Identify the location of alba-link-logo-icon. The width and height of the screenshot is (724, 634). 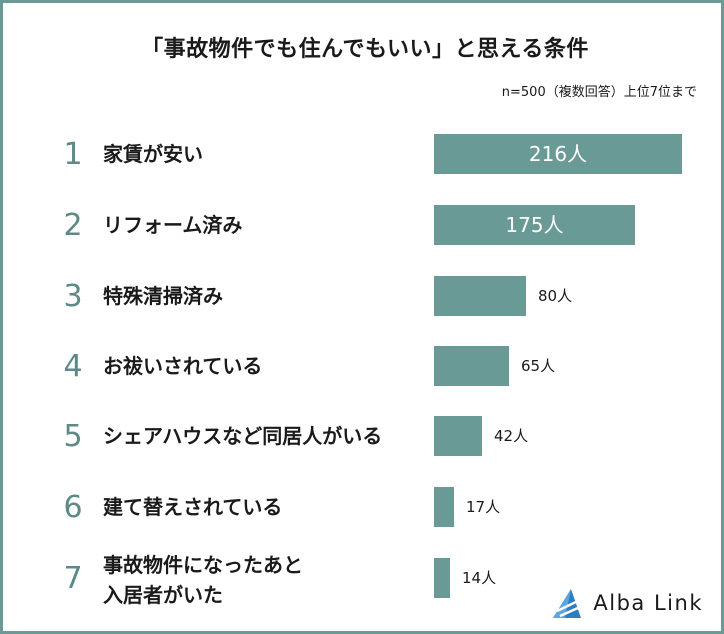
(567, 603).